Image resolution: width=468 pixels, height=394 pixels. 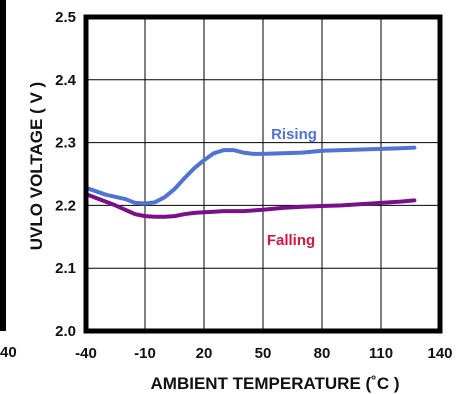 I want to click on y-tick-label: 2.5, so click(x=65, y=17).